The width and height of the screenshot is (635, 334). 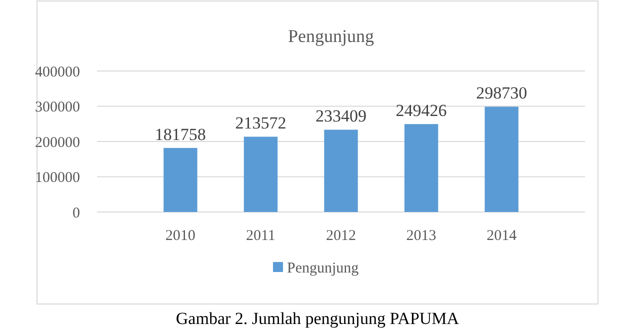 I want to click on x-tick-label: 2014, so click(x=502, y=236).